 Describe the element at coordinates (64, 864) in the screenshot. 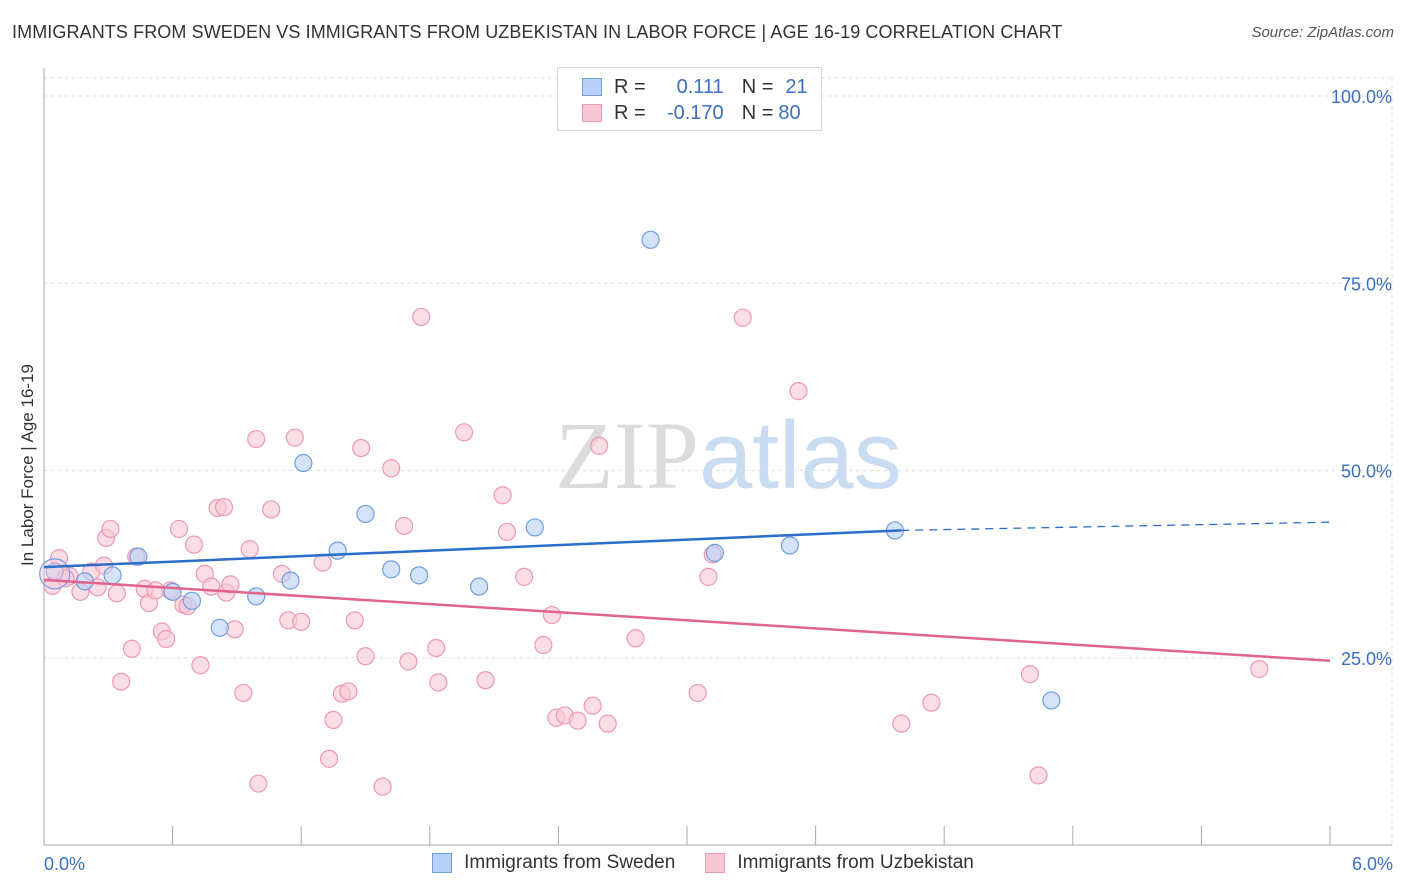

I see `x-tick-label-min: 0.0%` at that location.